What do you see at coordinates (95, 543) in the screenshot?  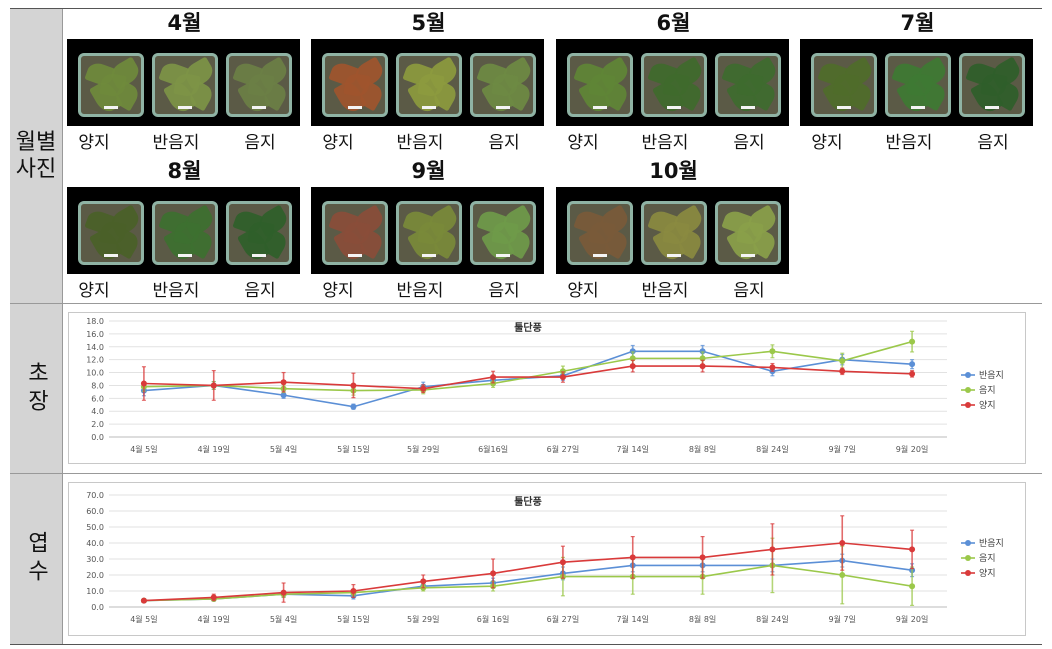 I see `y-tick-label: 40.0` at bounding box center [95, 543].